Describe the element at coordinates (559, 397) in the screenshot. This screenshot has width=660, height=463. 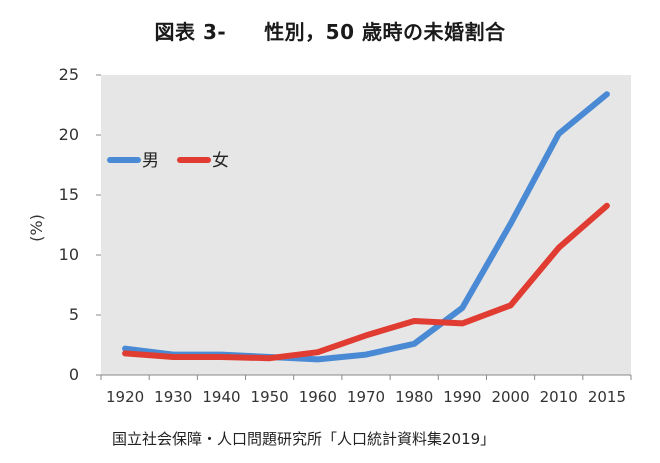
I see `x-tick-label: 2010` at that location.